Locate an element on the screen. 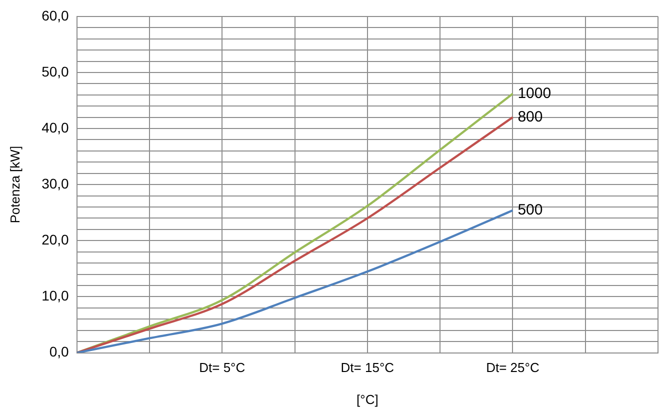  x-tick-label: Dt= 25°C is located at coordinates (513, 368).